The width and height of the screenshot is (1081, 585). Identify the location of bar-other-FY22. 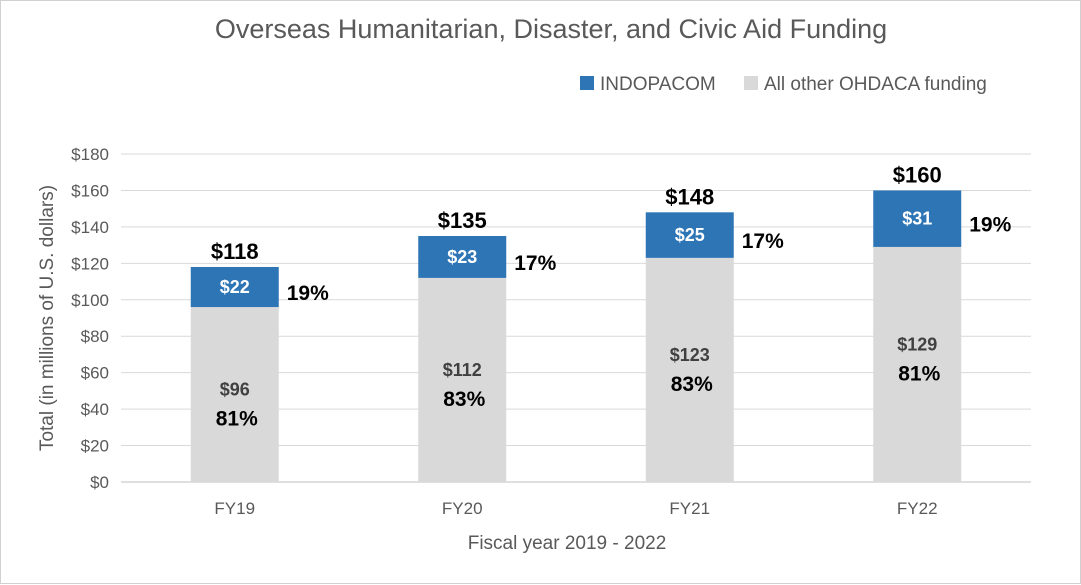
(917, 364).